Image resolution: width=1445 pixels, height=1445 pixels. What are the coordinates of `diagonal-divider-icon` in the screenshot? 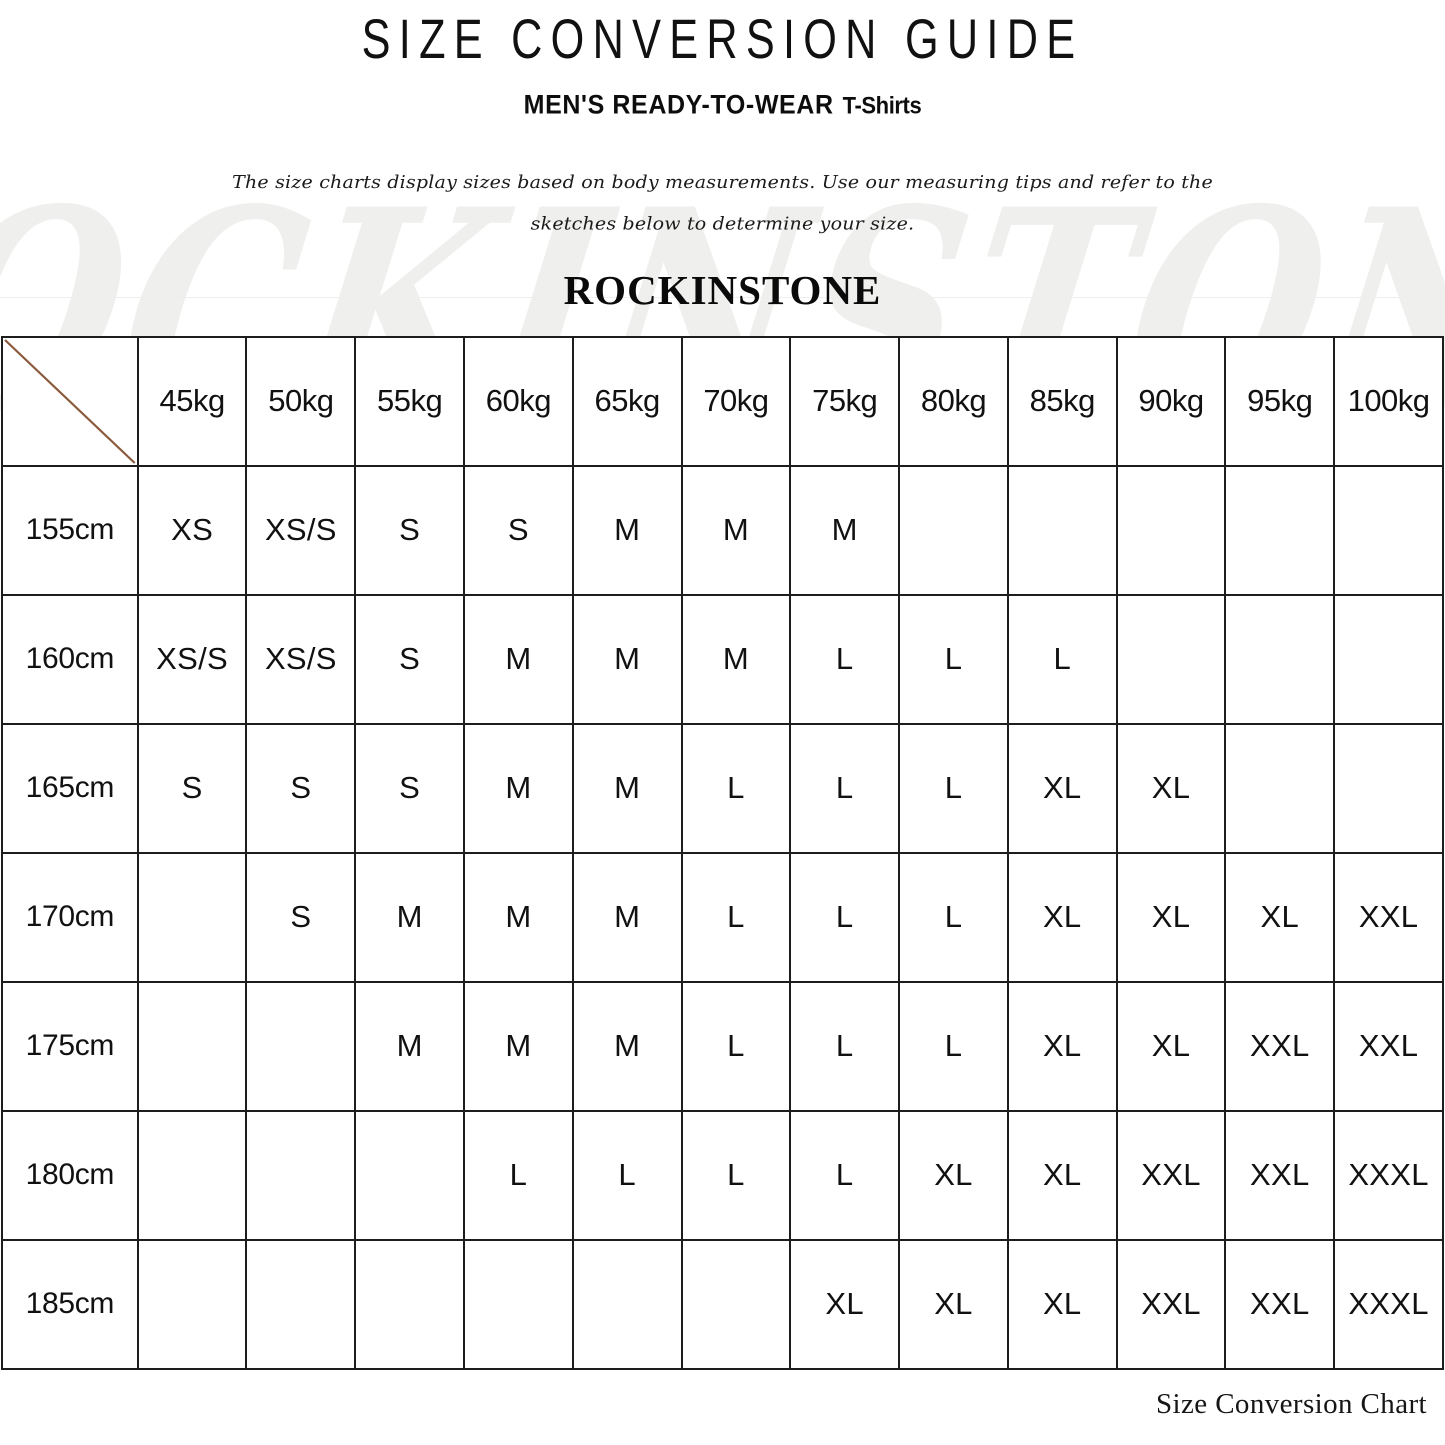 It's located at (70, 401).